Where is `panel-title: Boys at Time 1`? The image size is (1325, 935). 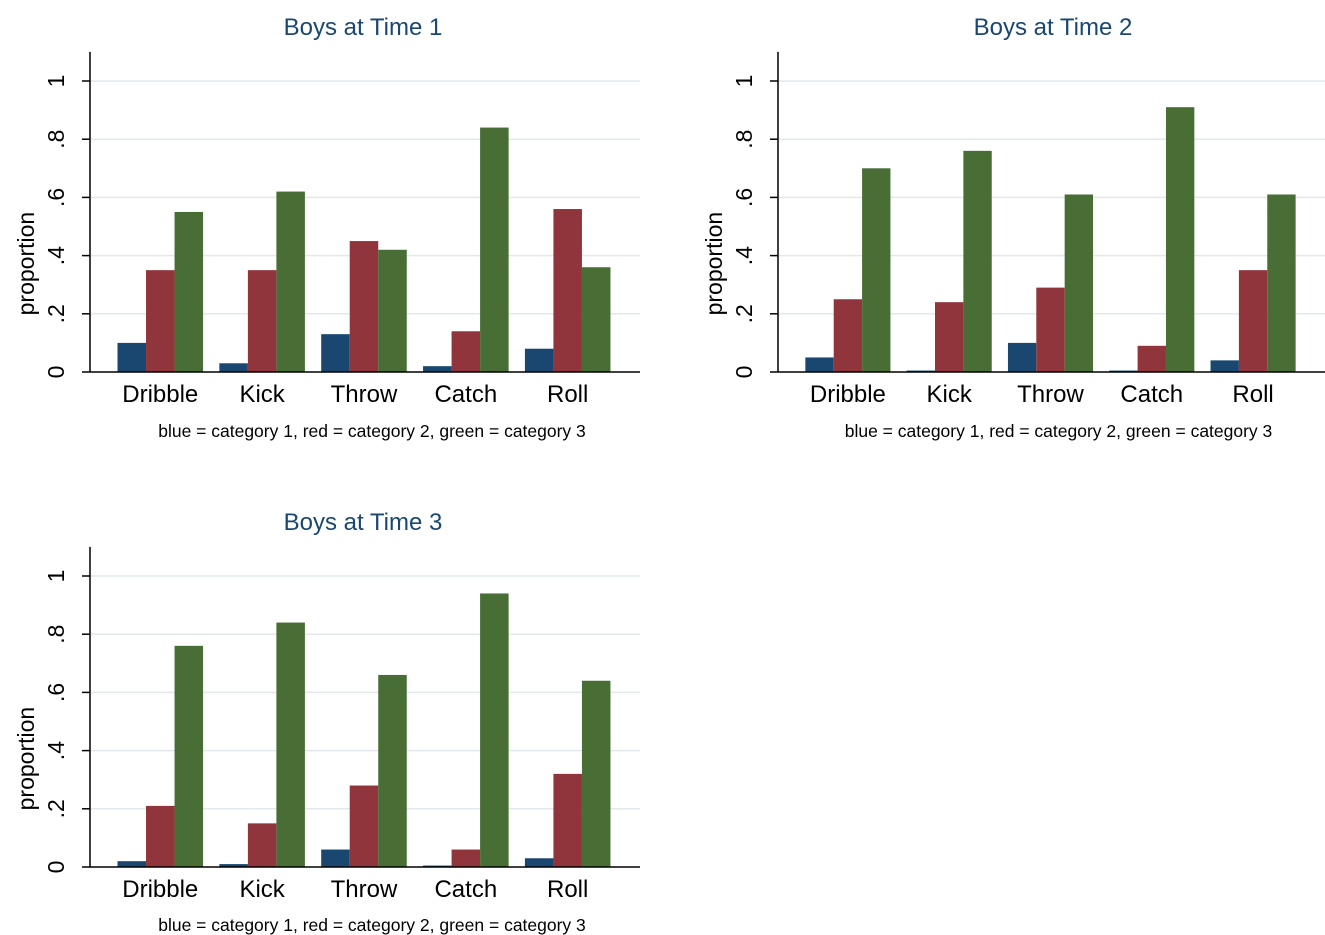
panel-title: Boys at Time 1 is located at coordinates (363, 27).